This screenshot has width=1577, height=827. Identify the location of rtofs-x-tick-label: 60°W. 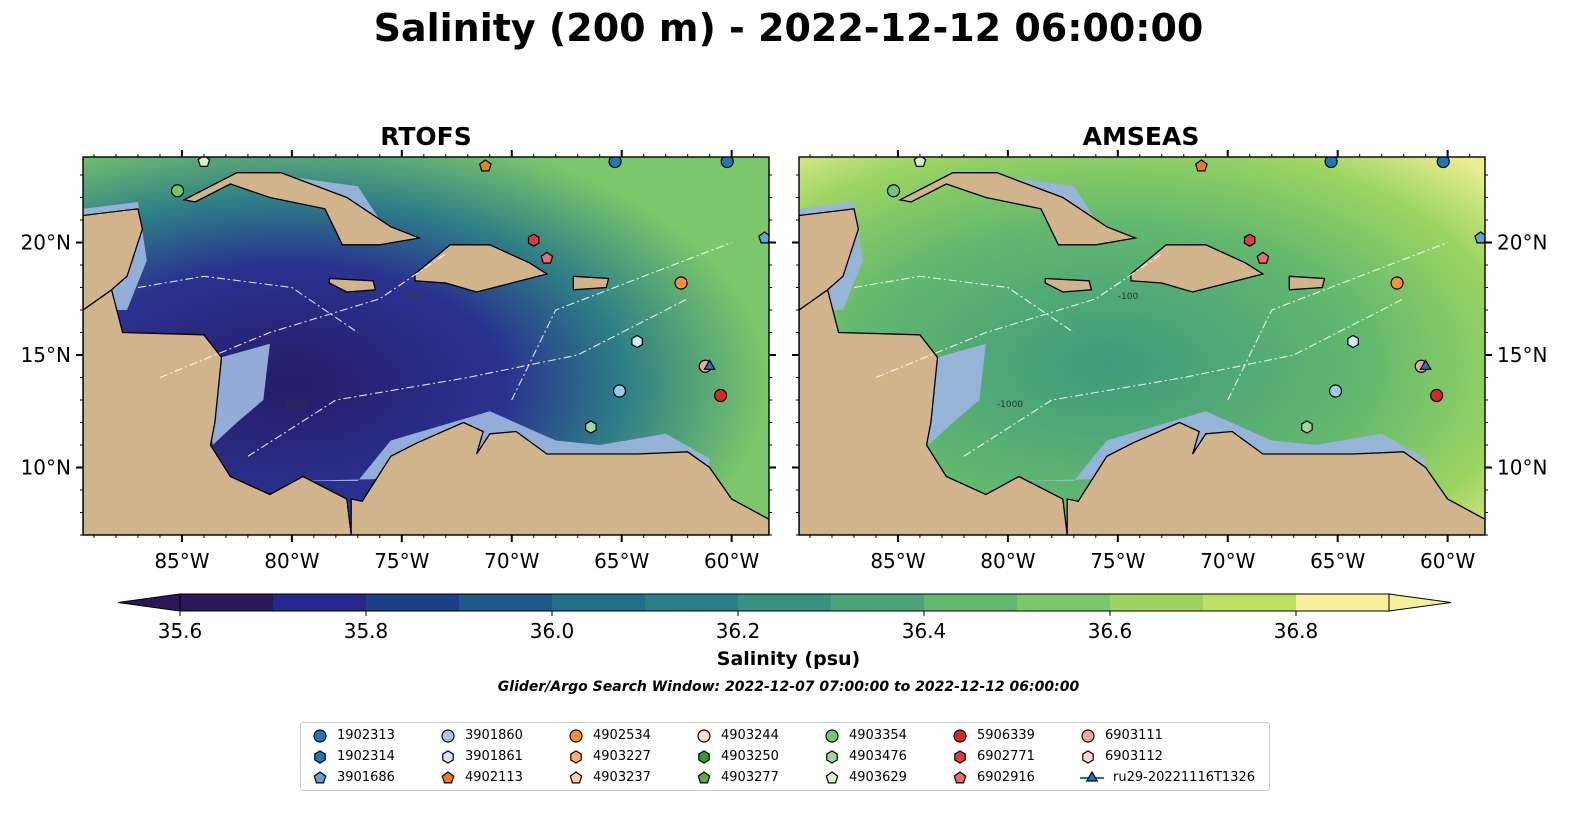
(731, 561).